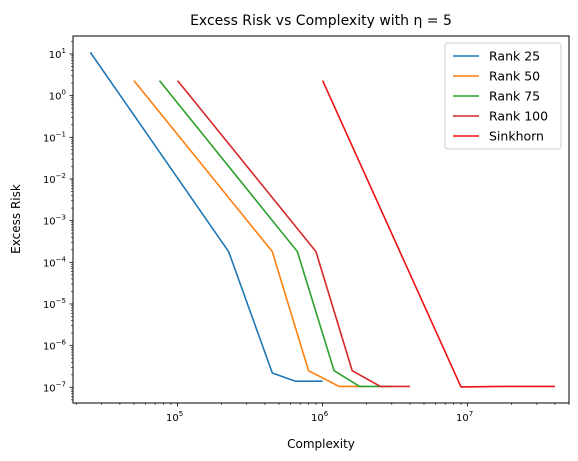 The height and width of the screenshot is (461, 578). I want to click on legend-label: Sinkhorn, so click(516, 136).